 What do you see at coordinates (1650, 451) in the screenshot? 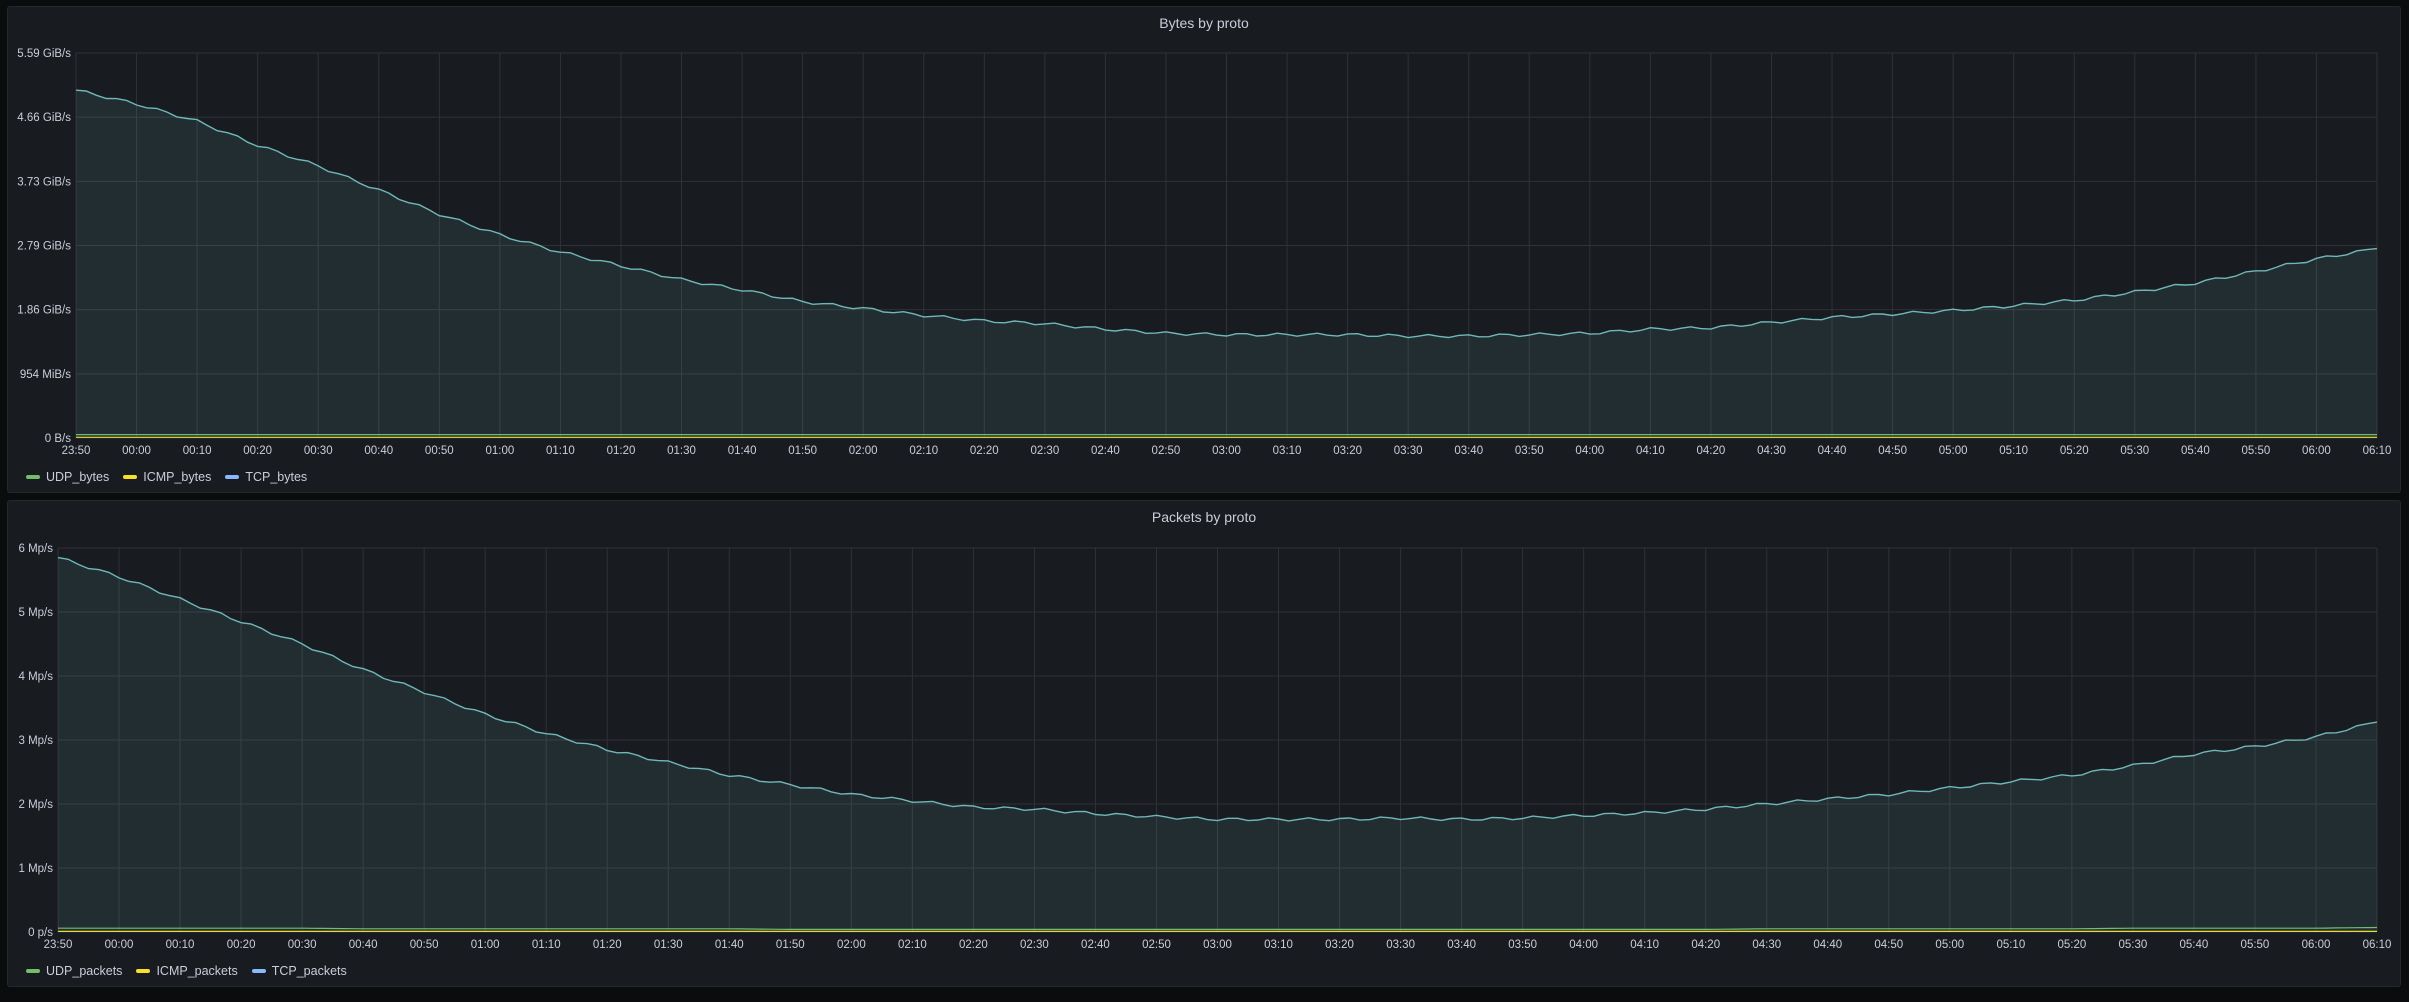
I see `x-tick-label: 04:10` at bounding box center [1650, 451].